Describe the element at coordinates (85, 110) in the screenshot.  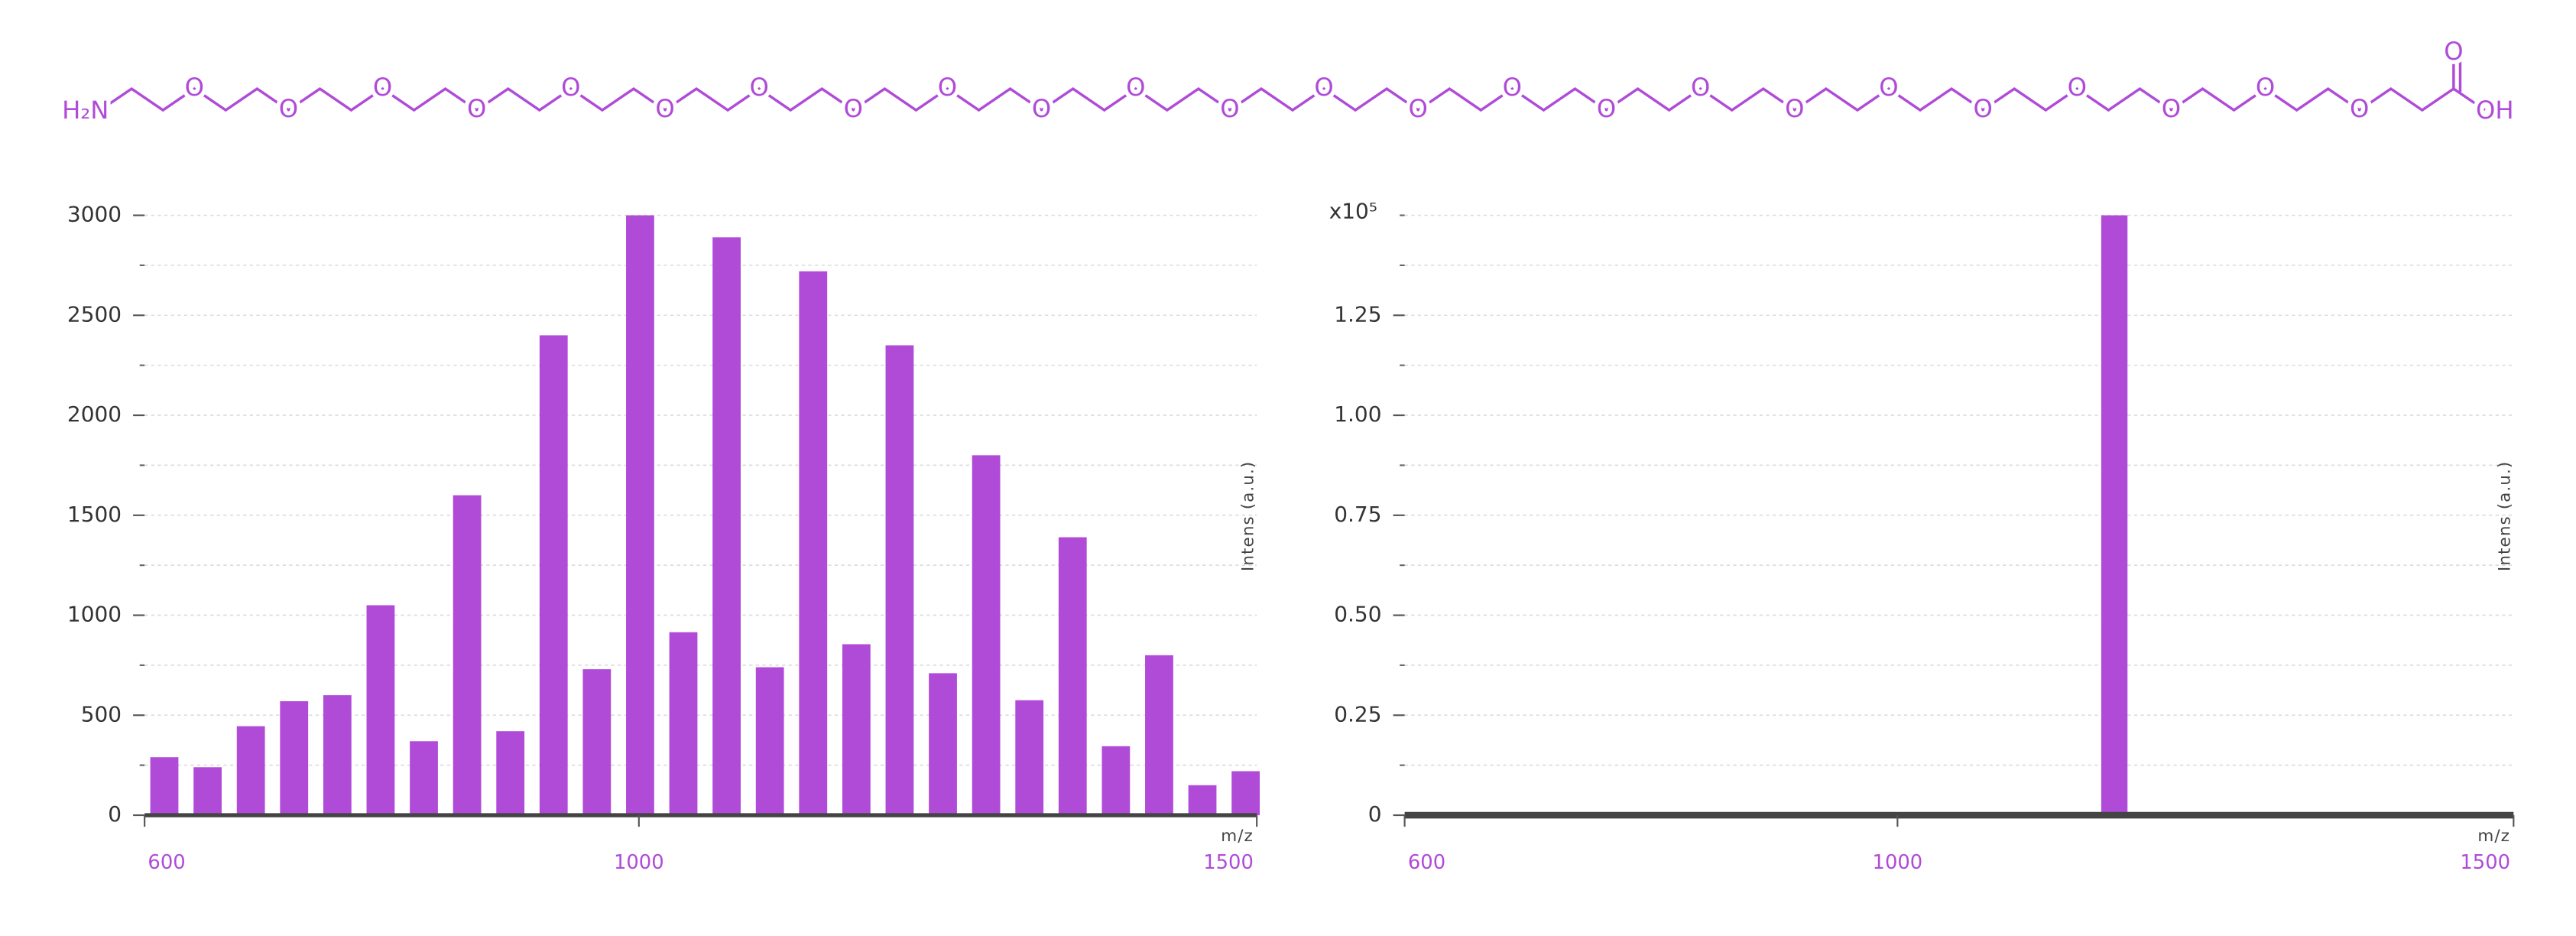
I see `atom-label: H₂N` at that location.